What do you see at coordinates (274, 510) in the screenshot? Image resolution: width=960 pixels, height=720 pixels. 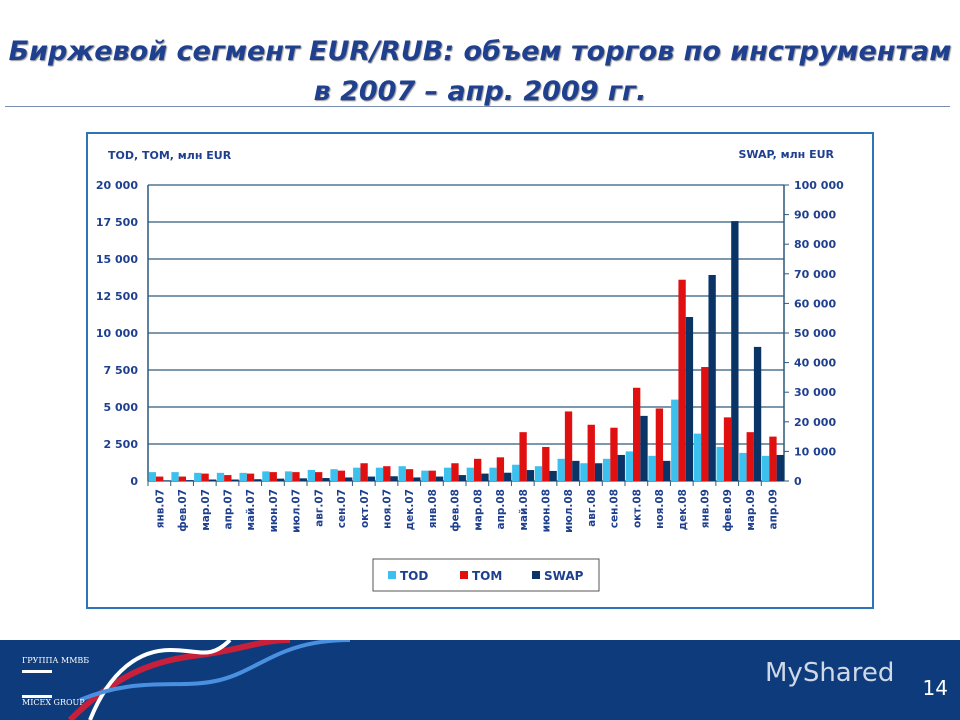 I see `x-tick-label: июн.07` at bounding box center [274, 510].